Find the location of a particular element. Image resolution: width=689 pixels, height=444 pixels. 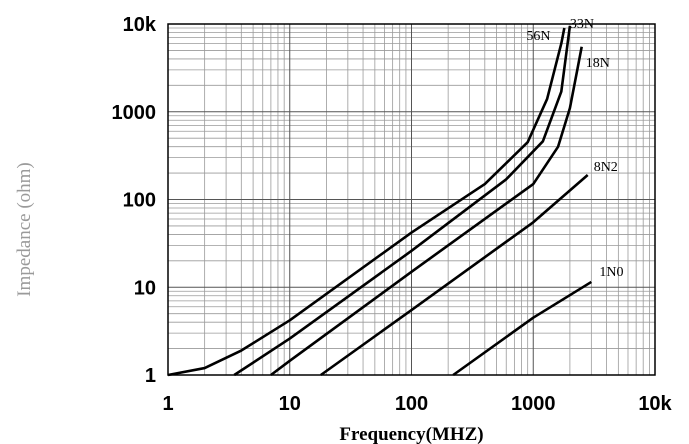

x-axis-label: Frequency(MHZ) is located at coordinates (411, 434).